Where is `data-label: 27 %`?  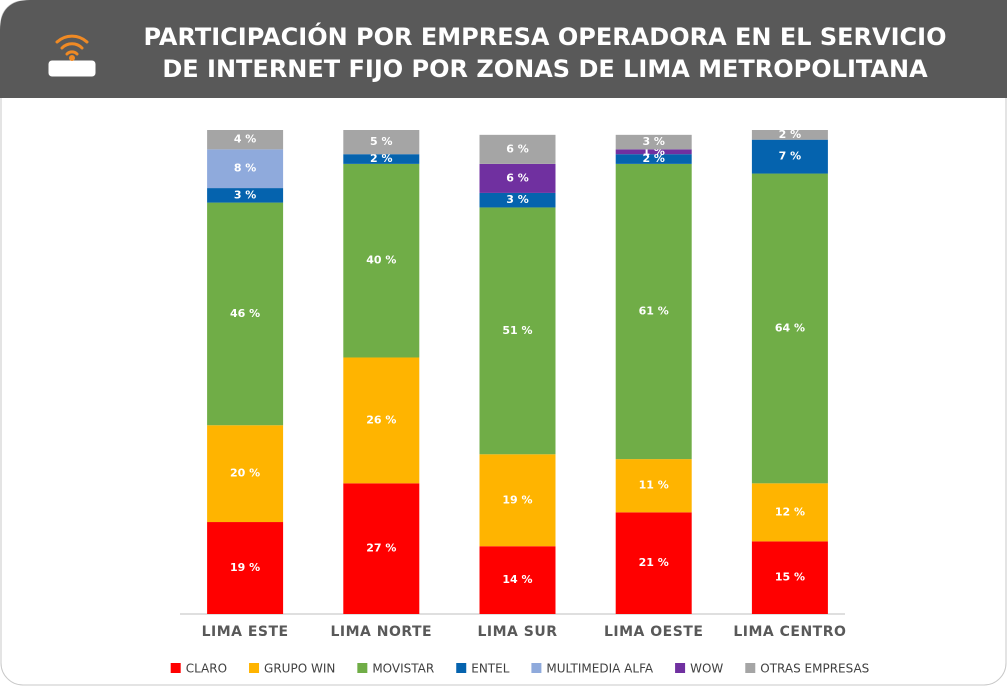
data-label: 27 % is located at coordinates (381, 548).